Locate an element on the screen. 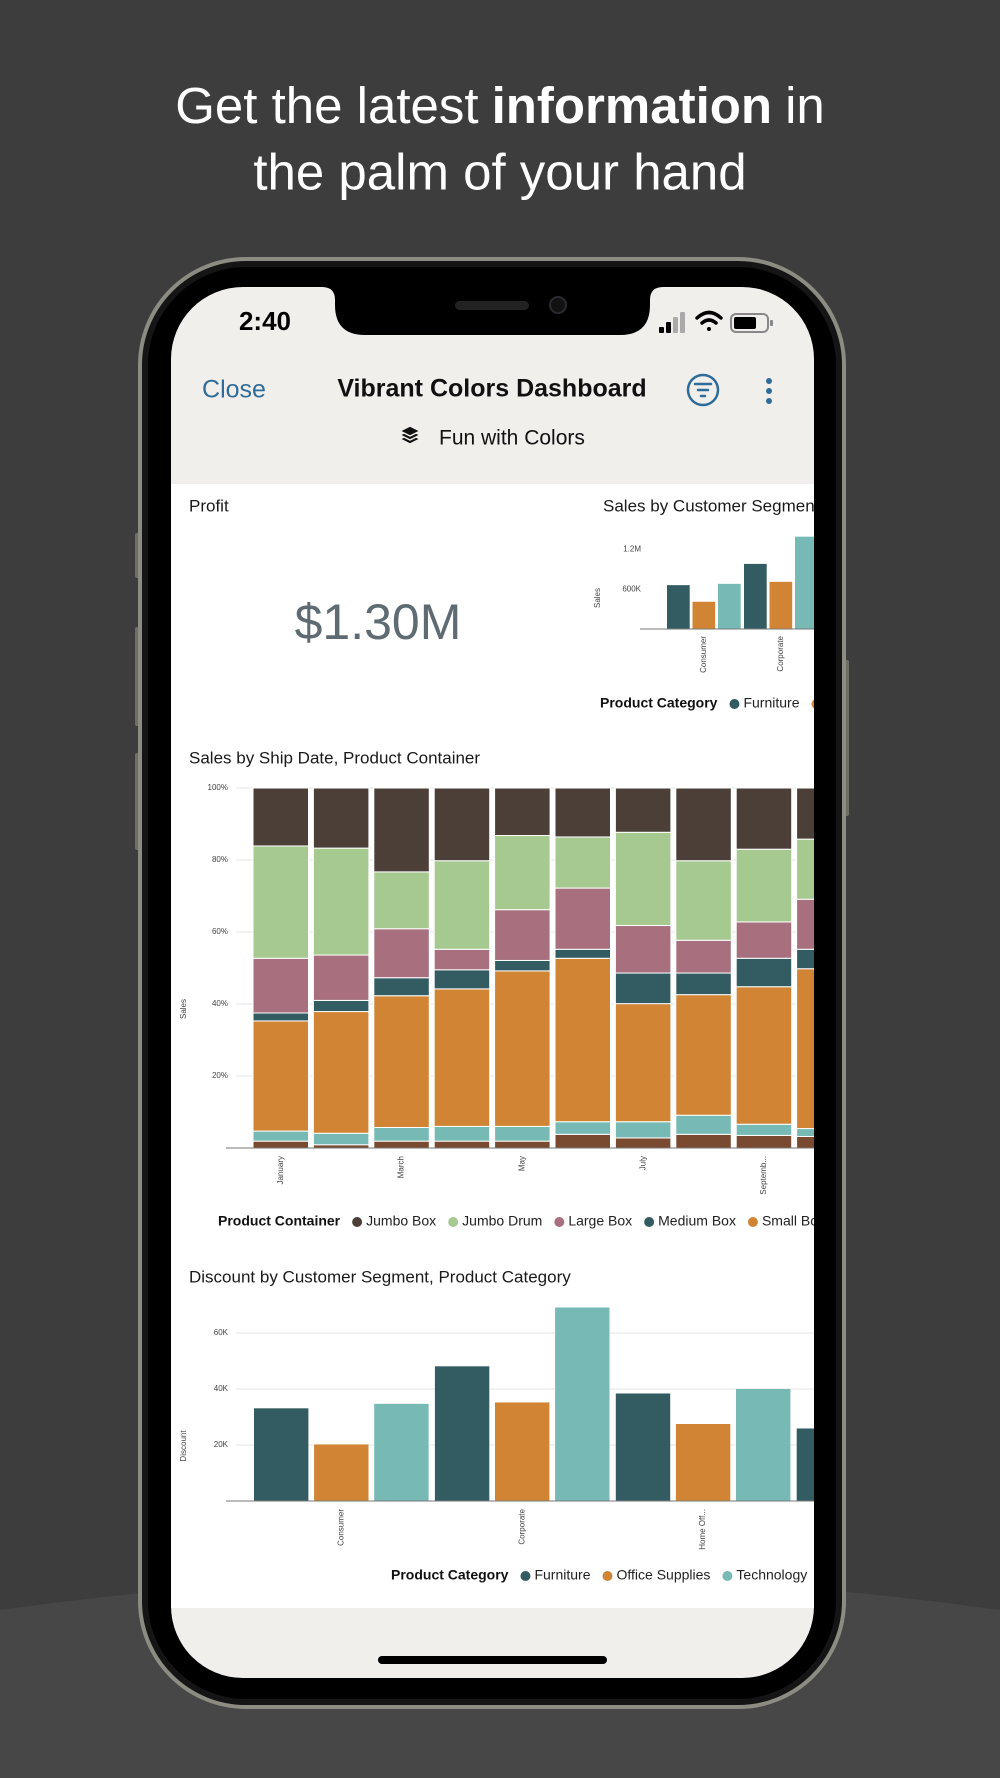 This screenshot has height=1778, width=1000. legend-label: Medium Box is located at coordinates (697, 1221).